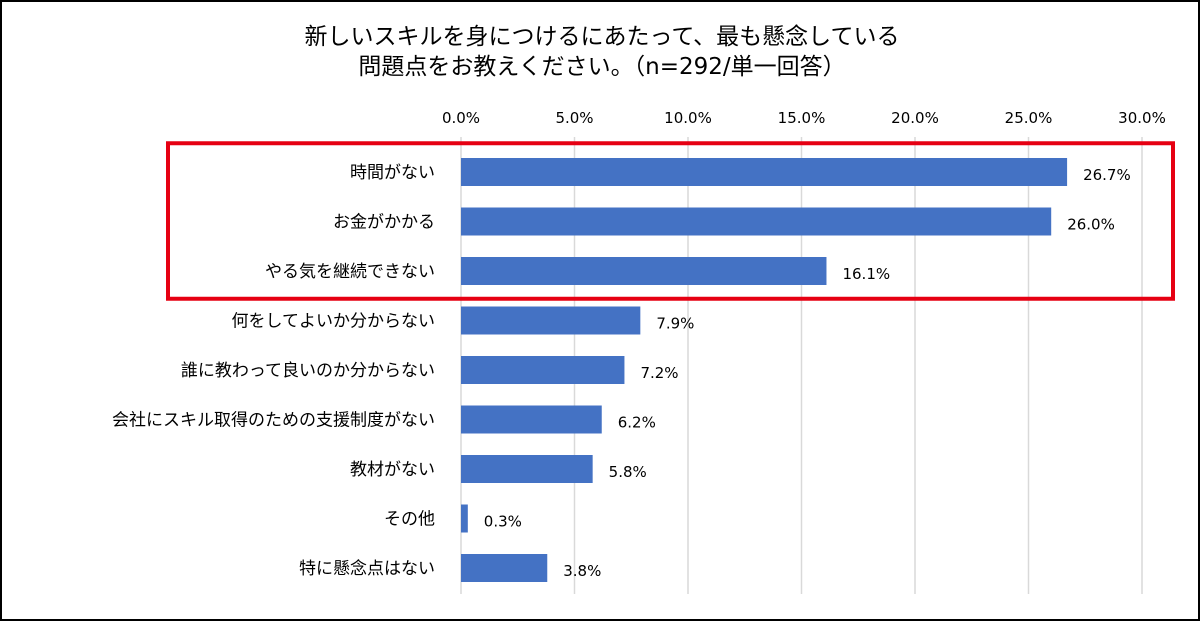 The width and height of the screenshot is (1200, 623). Describe the element at coordinates (367, 568) in the screenshot. I see `category-label: 特に懸念点はない` at that location.